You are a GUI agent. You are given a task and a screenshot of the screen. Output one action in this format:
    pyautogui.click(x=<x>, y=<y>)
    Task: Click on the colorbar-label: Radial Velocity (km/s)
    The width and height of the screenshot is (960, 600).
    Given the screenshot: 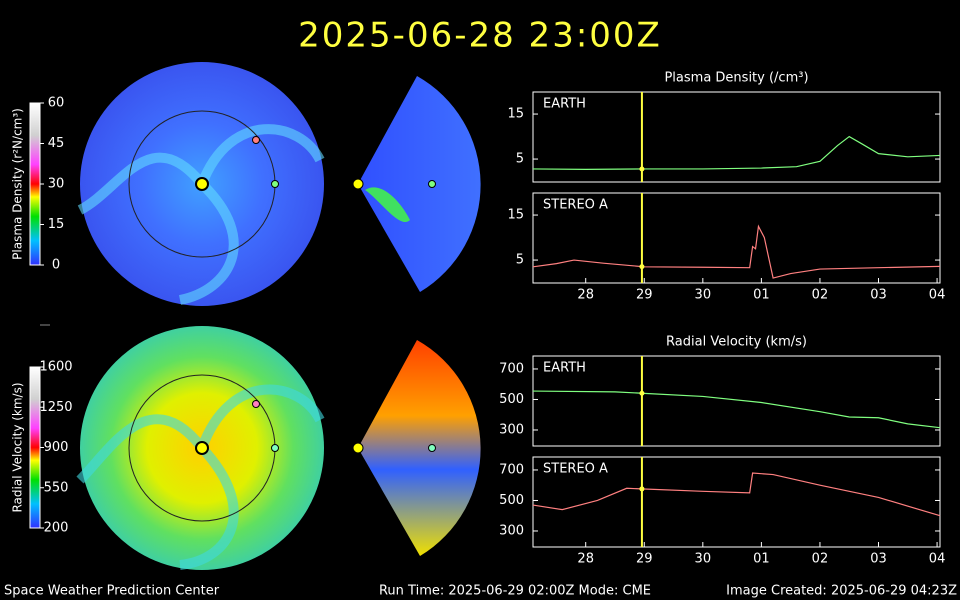 What is the action you would take?
    pyautogui.click(x=18, y=447)
    